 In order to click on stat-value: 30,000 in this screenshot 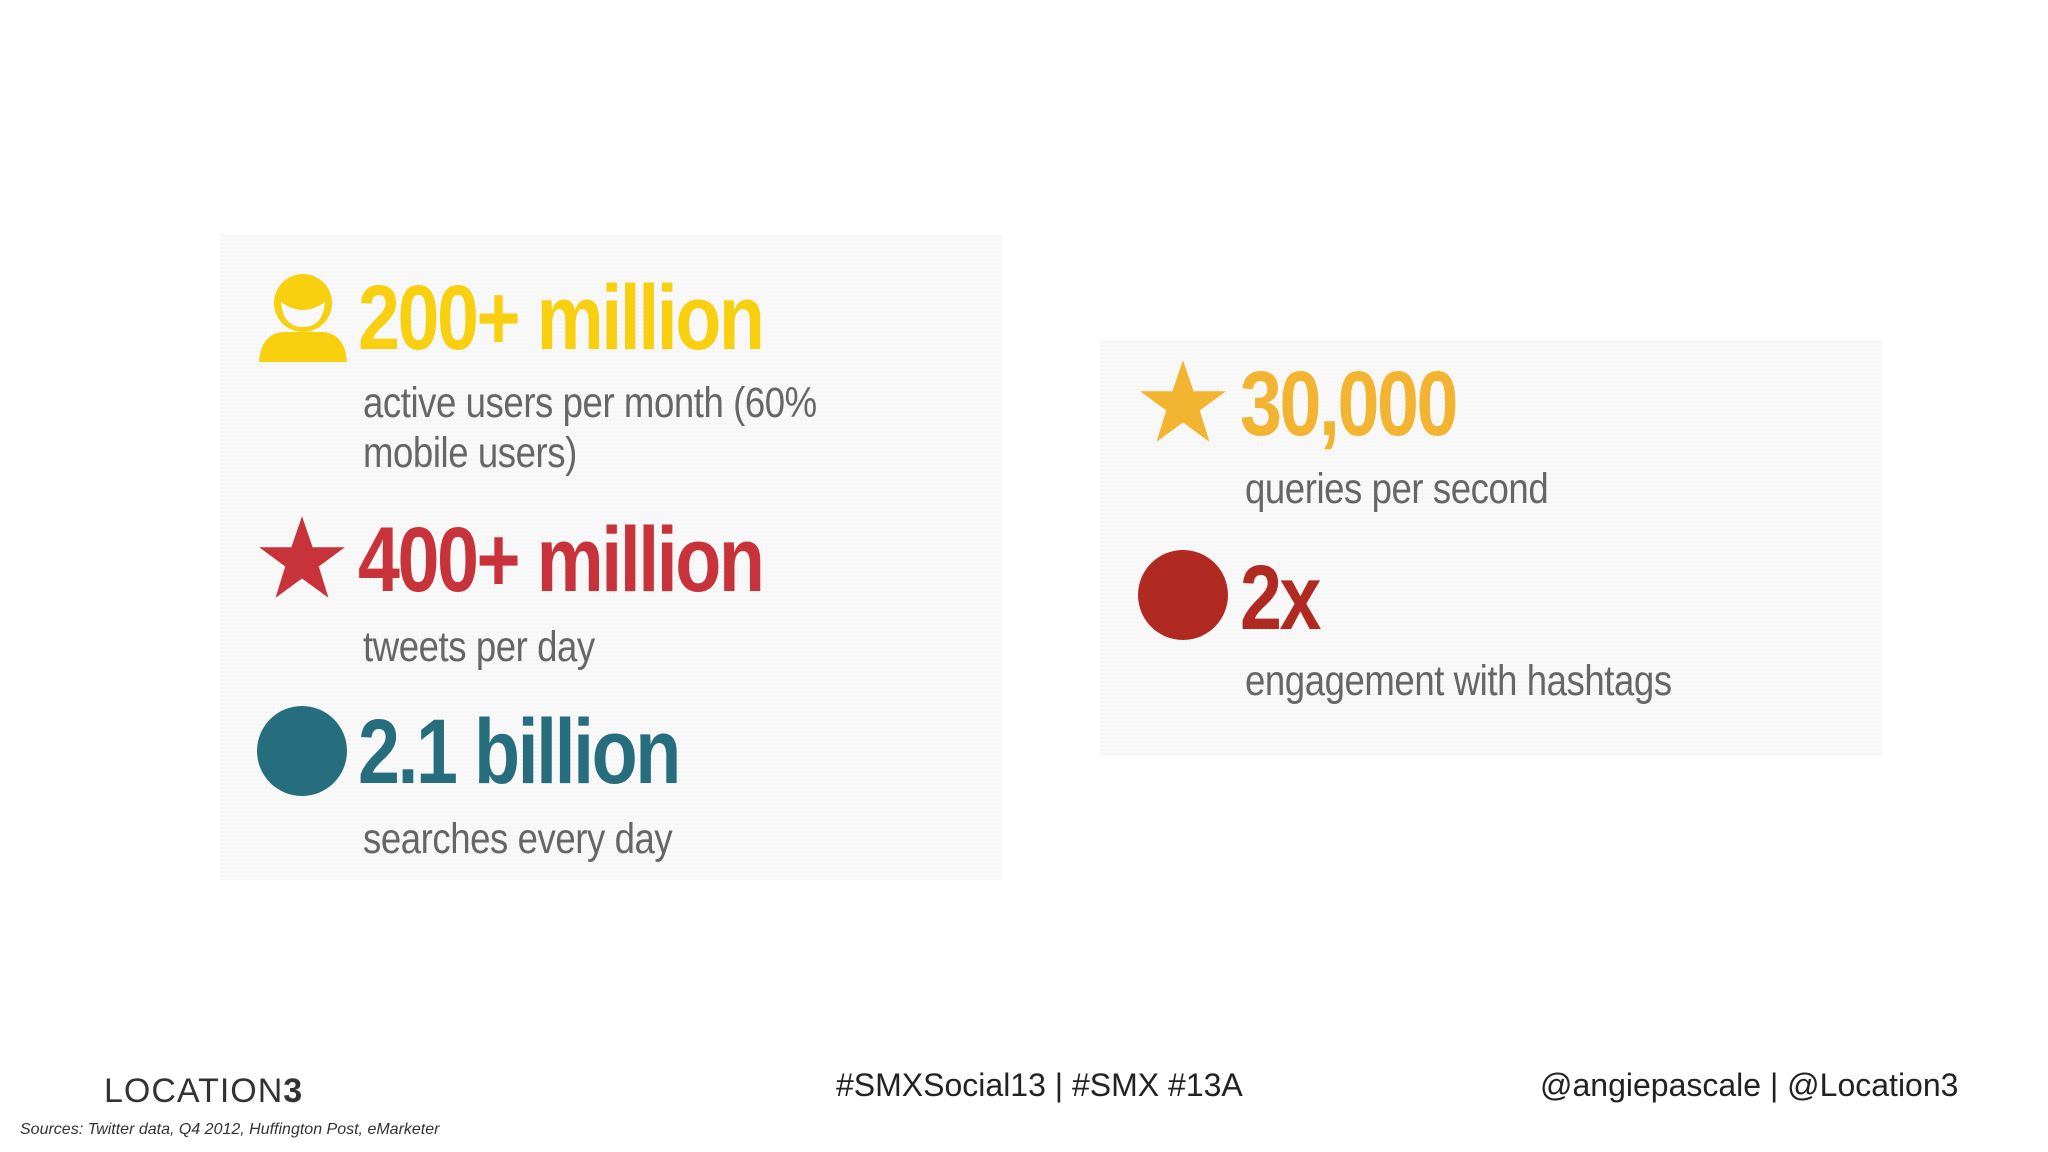, I will do `click(1349, 404)`.